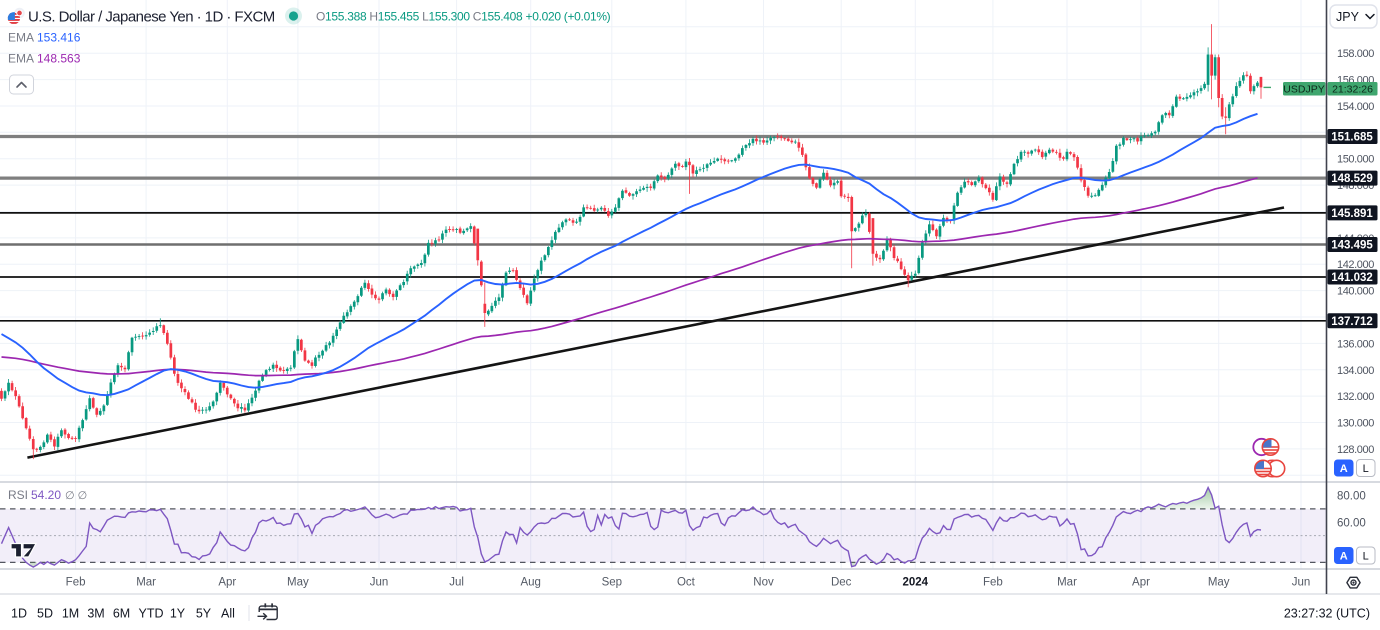 The width and height of the screenshot is (1380, 630). I want to click on svg-text: 5Y, so click(204, 614).